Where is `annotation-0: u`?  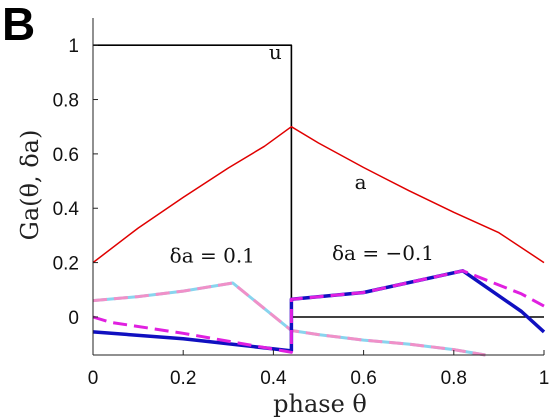
annotation-0: u is located at coordinates (275, 52).